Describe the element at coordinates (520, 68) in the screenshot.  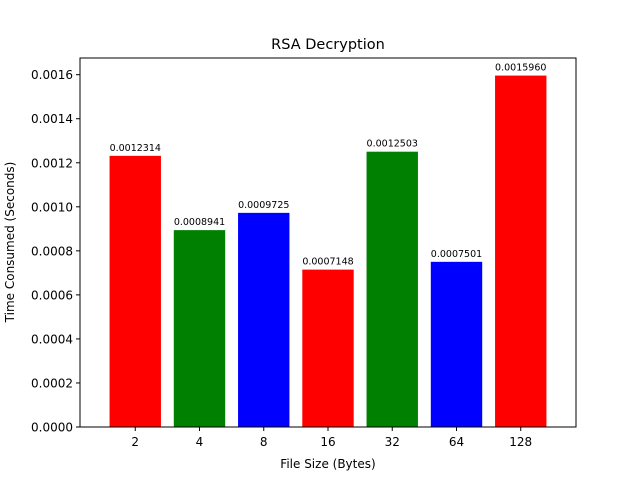
I see `data-label-128: 0.0015960` at that location.